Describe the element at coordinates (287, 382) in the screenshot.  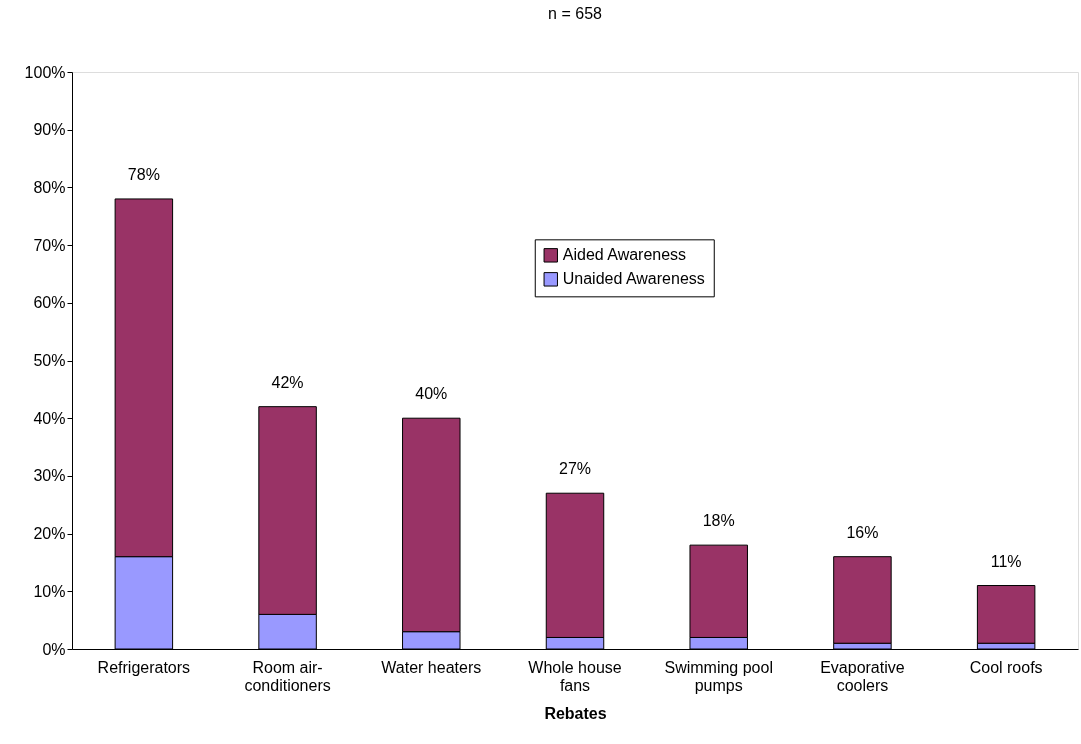
I see `total-label: 42%` at that location.